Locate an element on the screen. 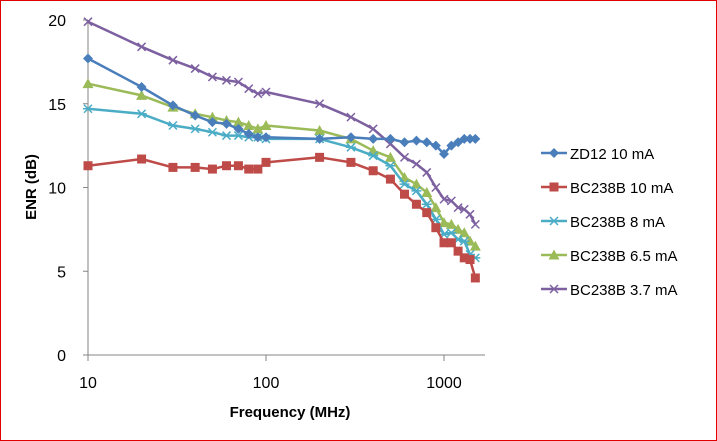 The image size is (717, 441). y-tick-label: 5 is located at coordinates (61, 272).